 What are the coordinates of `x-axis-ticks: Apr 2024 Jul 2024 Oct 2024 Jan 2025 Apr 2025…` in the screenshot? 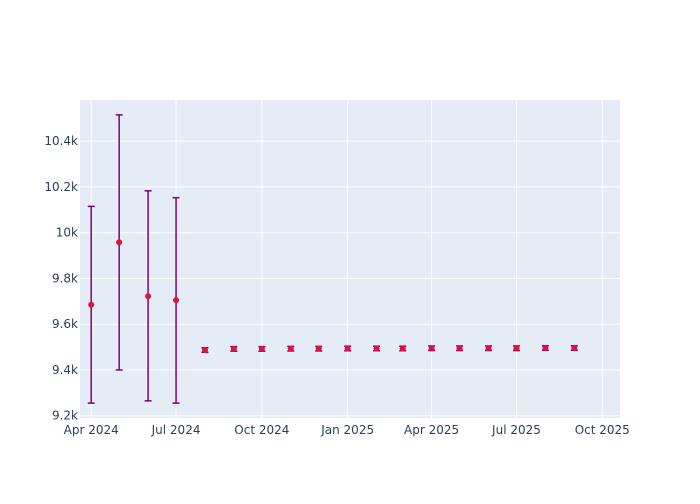 It's located at (347, 430).